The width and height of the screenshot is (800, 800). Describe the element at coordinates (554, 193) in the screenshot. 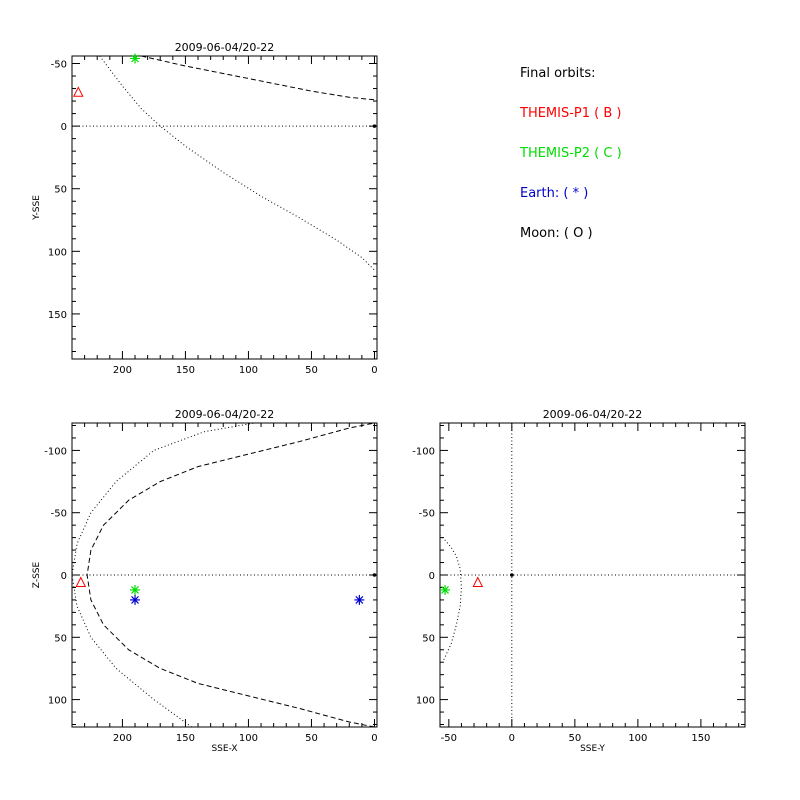

I see `legend-item-earth: Earth: ( * )` at that location.